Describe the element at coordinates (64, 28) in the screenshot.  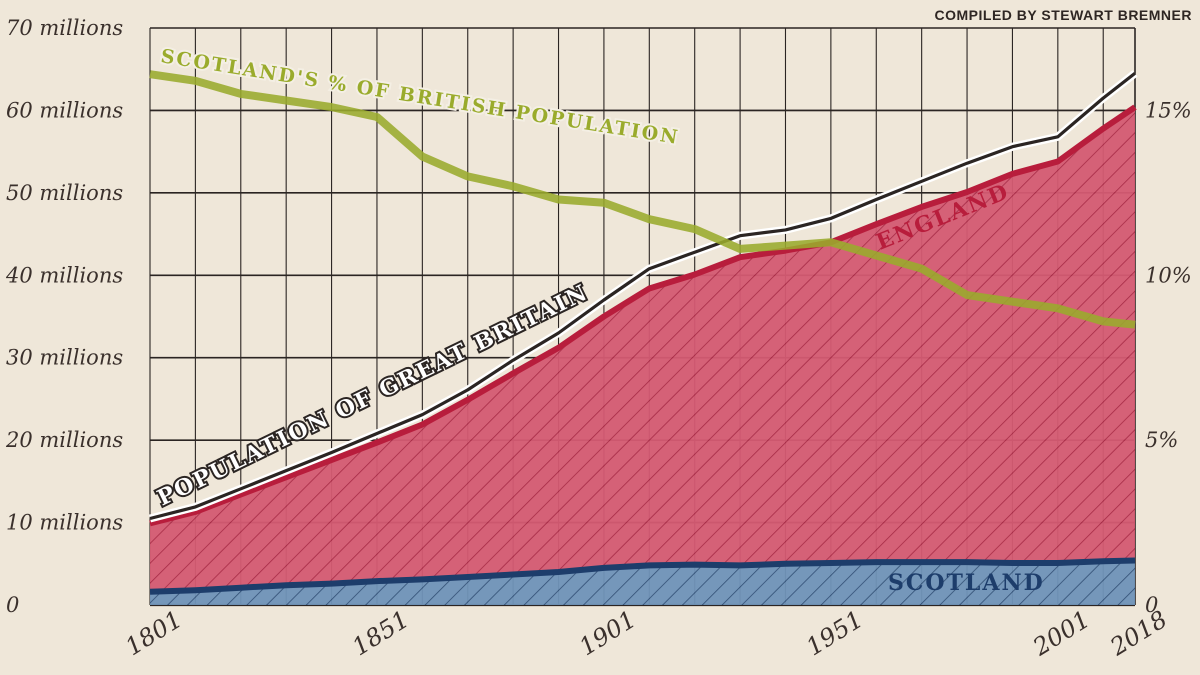
I see `y-tick-left: 70 millions` at that location.